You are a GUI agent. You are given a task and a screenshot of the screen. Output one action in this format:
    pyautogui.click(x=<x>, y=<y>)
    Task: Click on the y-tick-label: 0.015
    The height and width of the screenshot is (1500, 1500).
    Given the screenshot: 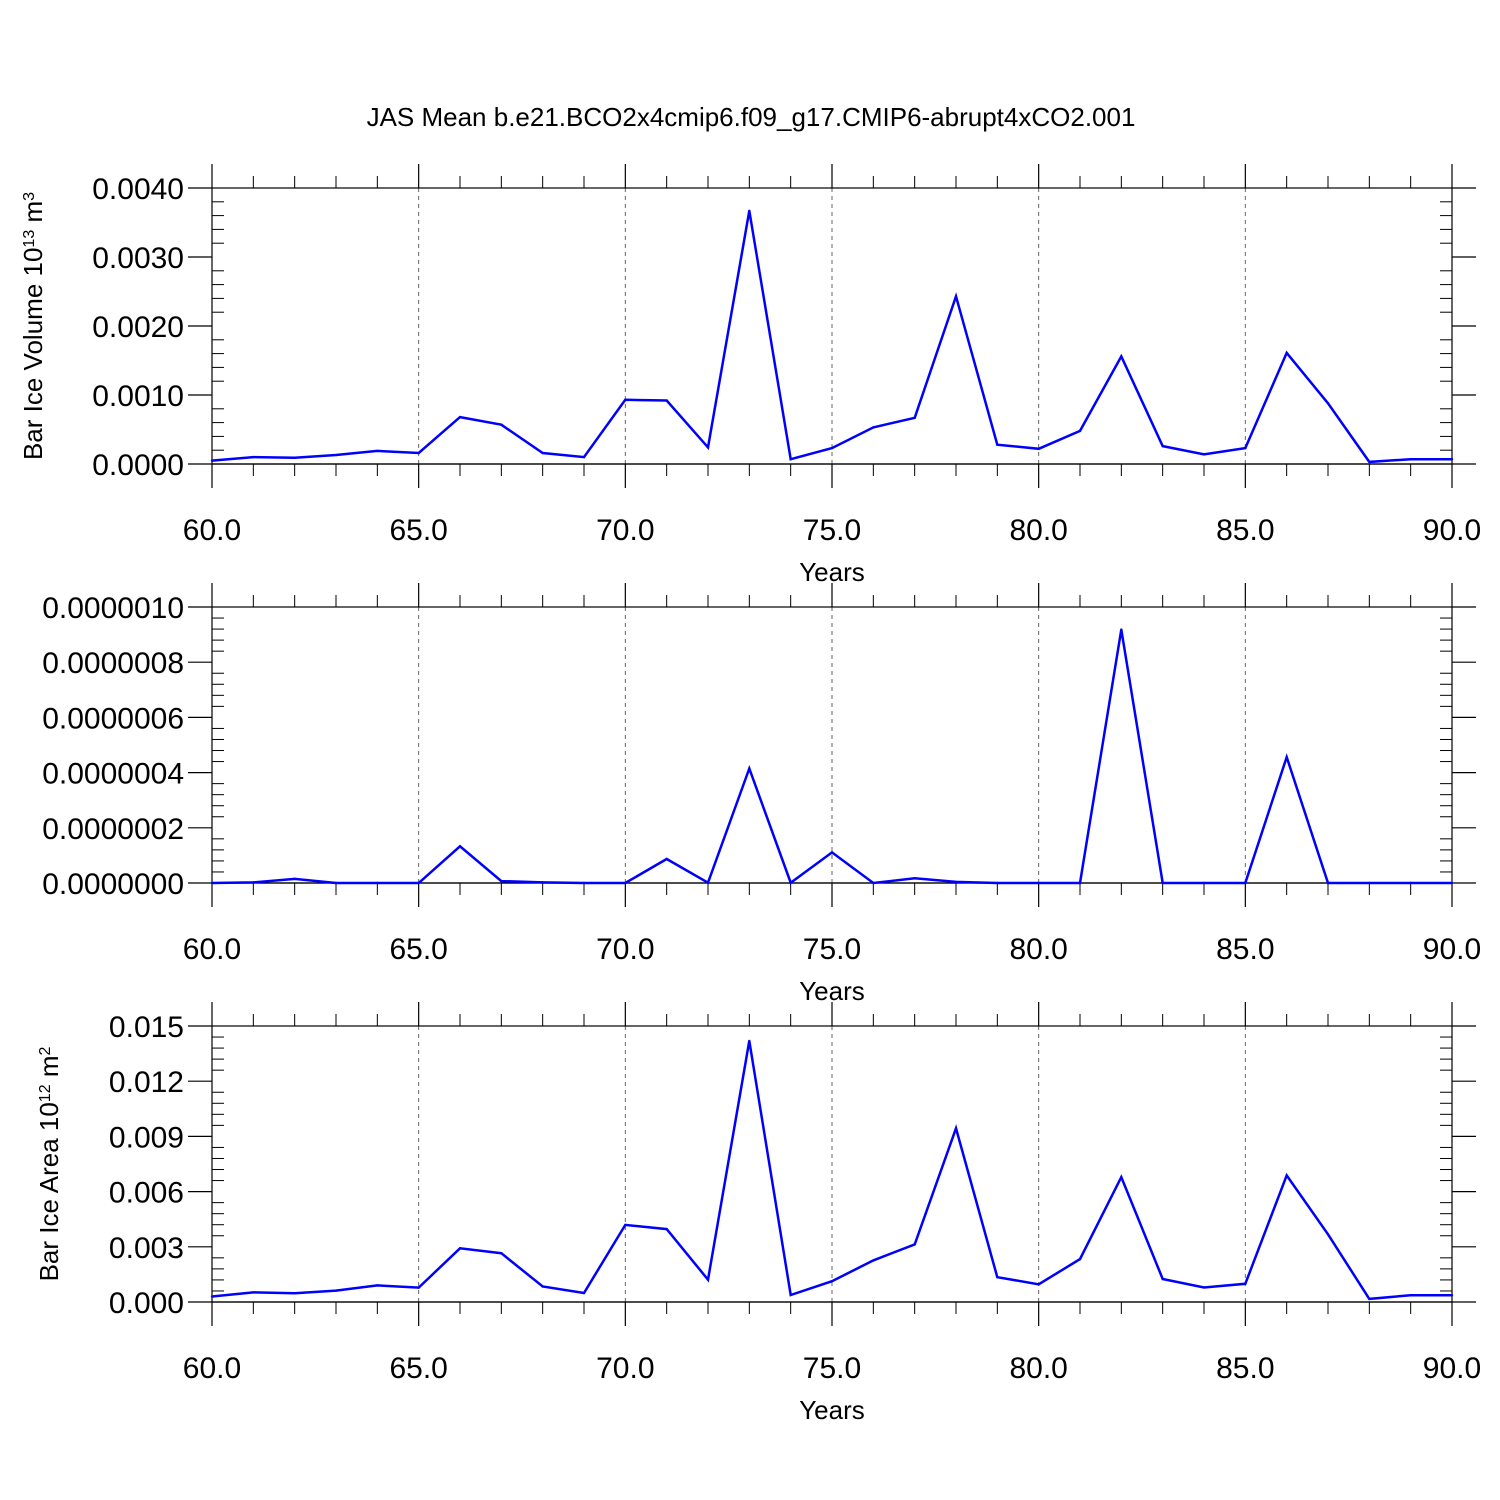 What is the action you would take?
    pyautogui.click(x=146, y=1027)
    